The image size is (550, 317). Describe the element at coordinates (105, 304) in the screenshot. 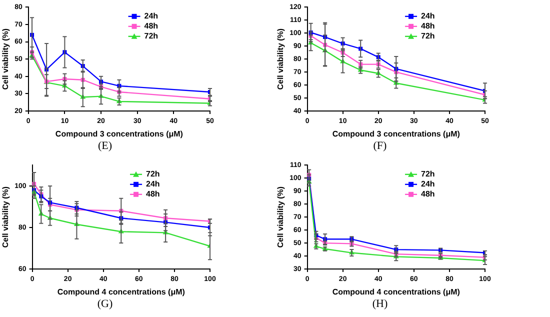

I see `text: (G)` at that location.